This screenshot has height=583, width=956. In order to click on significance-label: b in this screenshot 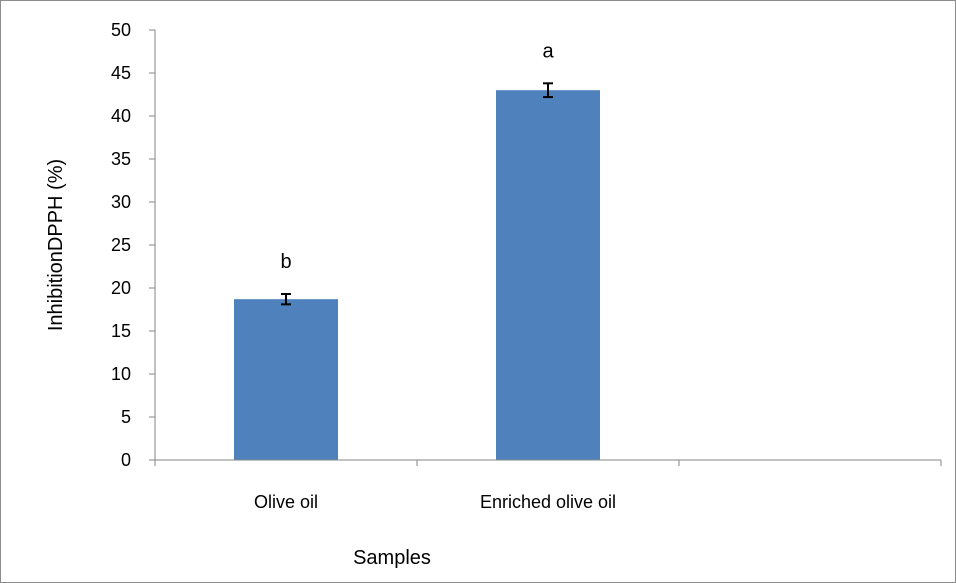, I will do `click(285, 262)`.